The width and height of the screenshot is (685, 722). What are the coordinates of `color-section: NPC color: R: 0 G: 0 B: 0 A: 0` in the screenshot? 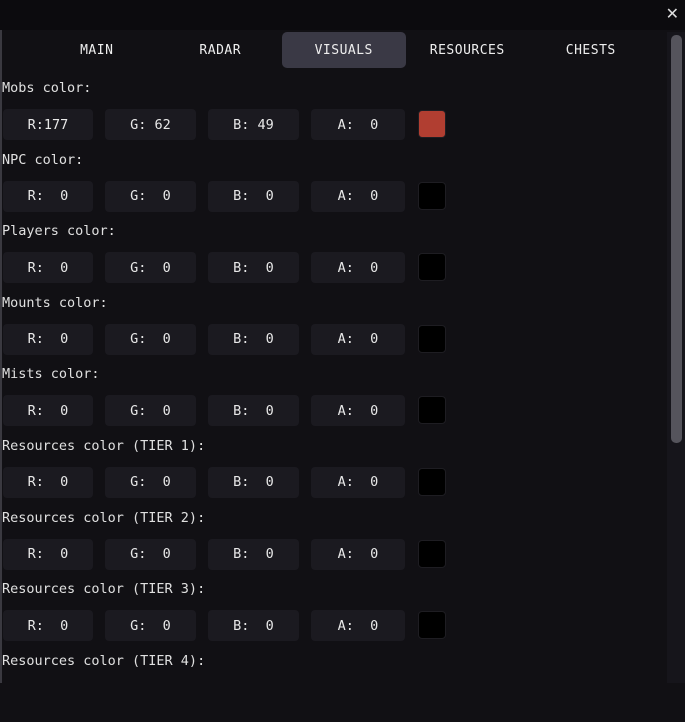 It's located at (333, 186).